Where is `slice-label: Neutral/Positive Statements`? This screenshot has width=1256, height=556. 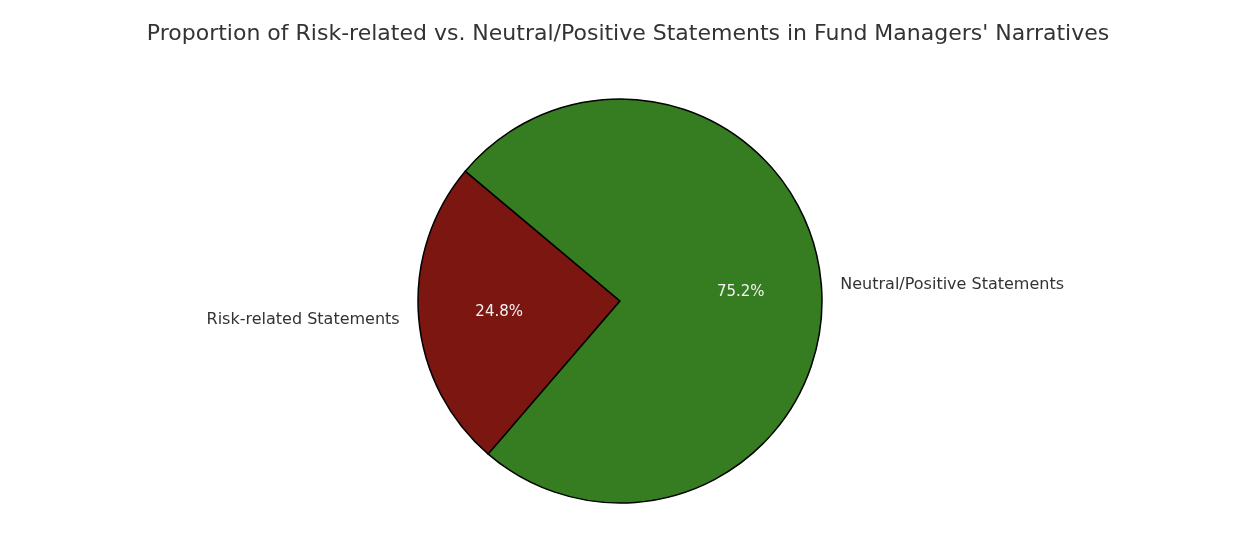 slice-label: Neutral/Positive Statements is located at coordinates (952, 284).